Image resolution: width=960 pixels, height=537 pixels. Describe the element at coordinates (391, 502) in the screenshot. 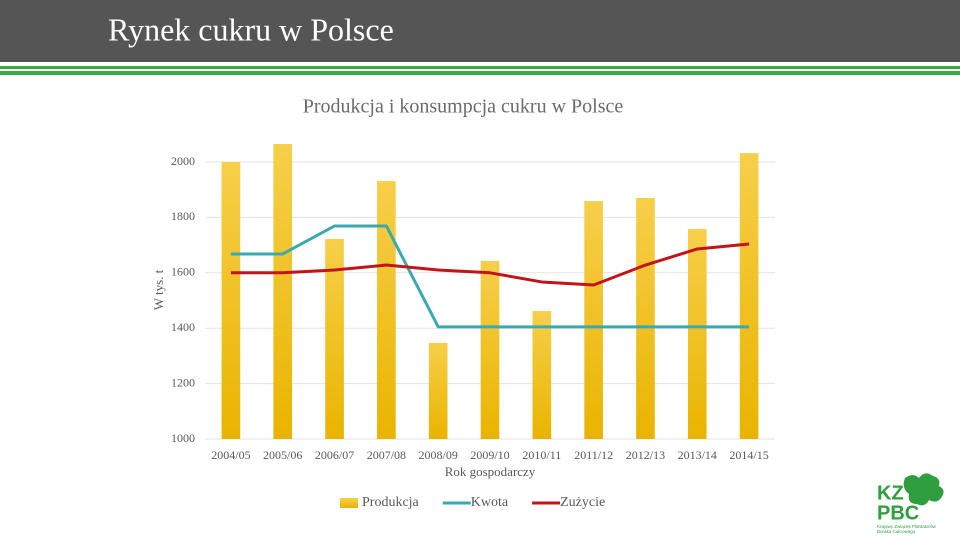

I see `legend-label: Produkcja` at that location.